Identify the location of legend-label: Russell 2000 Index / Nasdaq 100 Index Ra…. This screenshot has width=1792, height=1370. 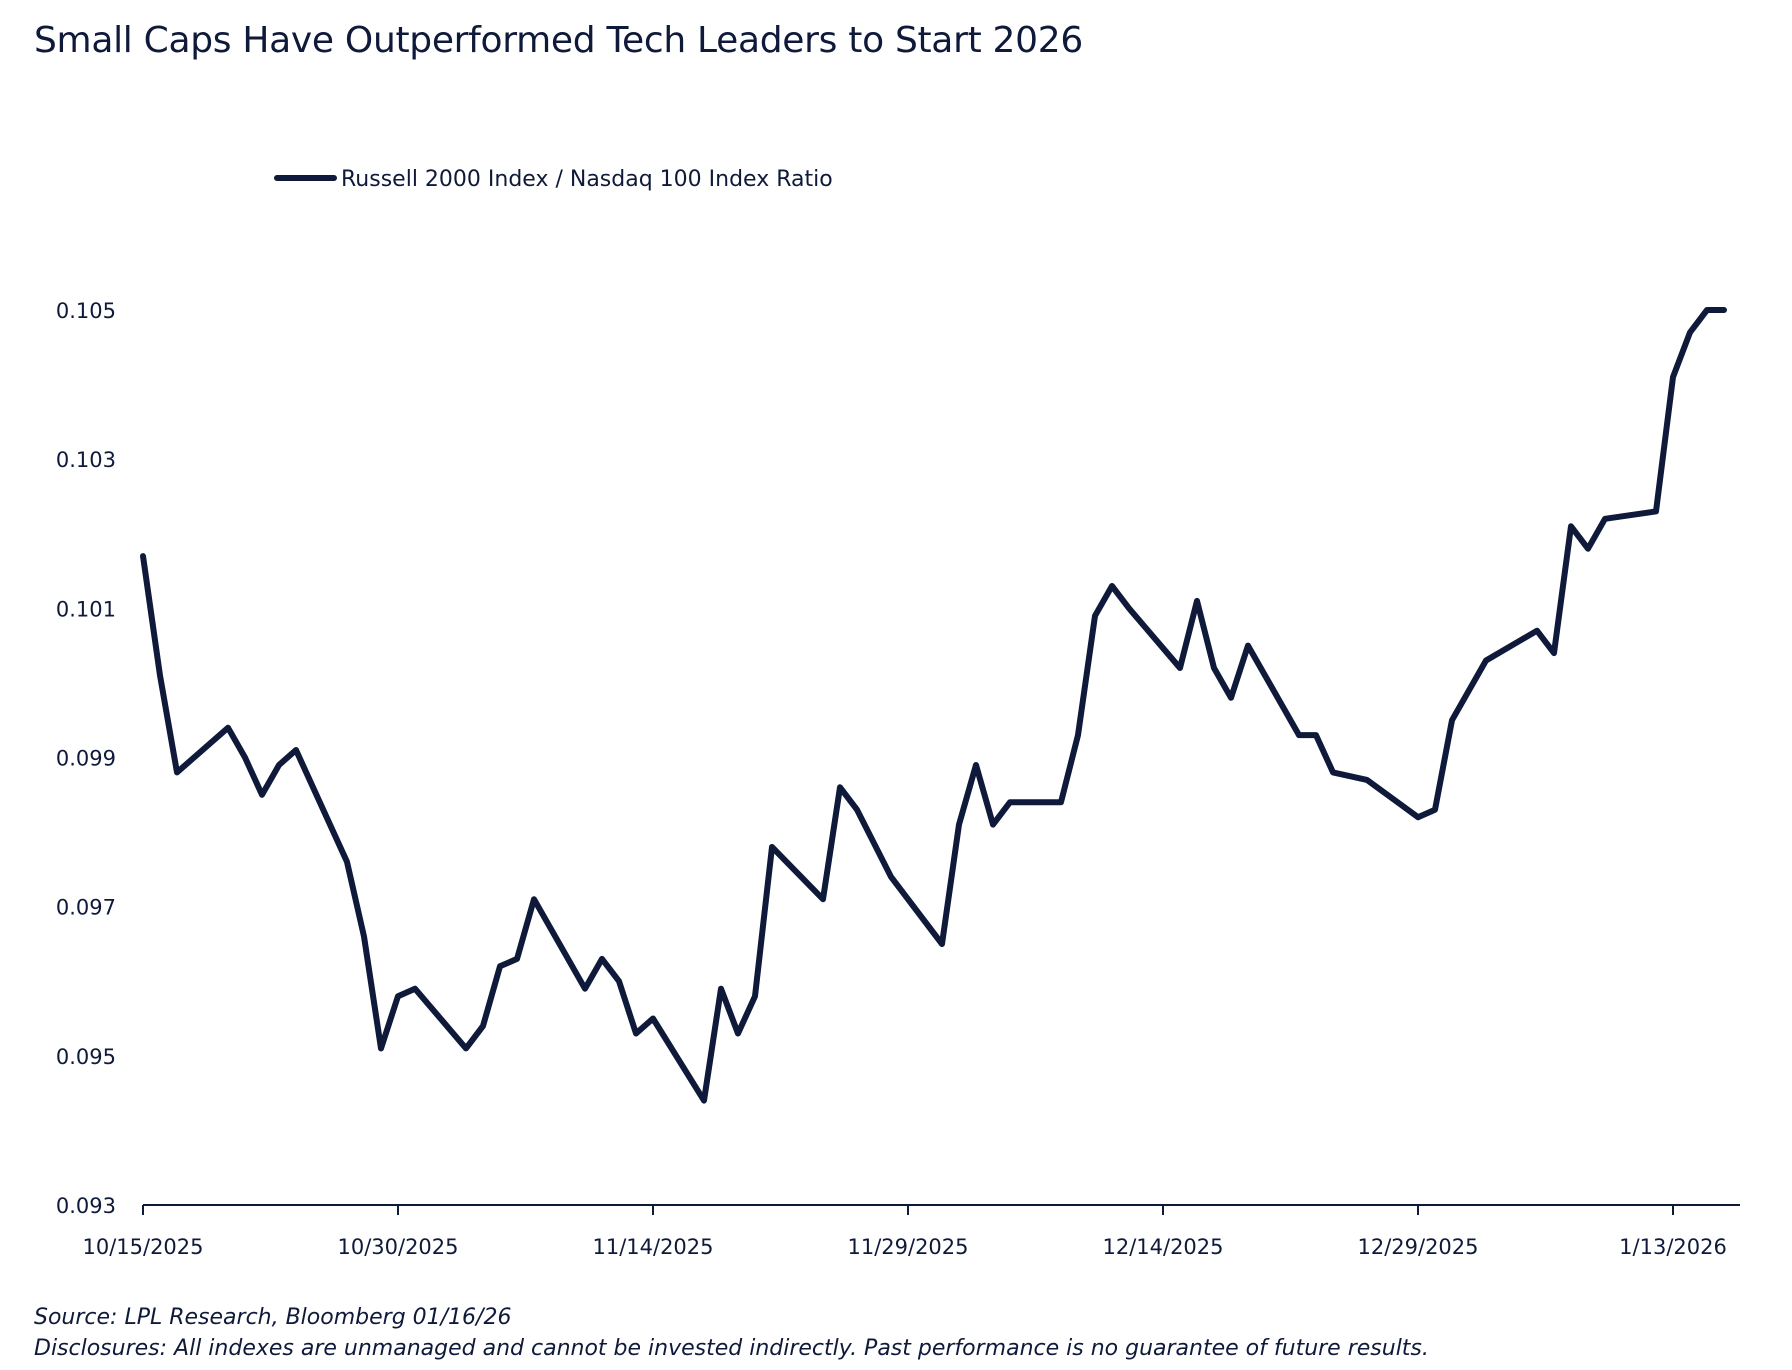
(587, 179).